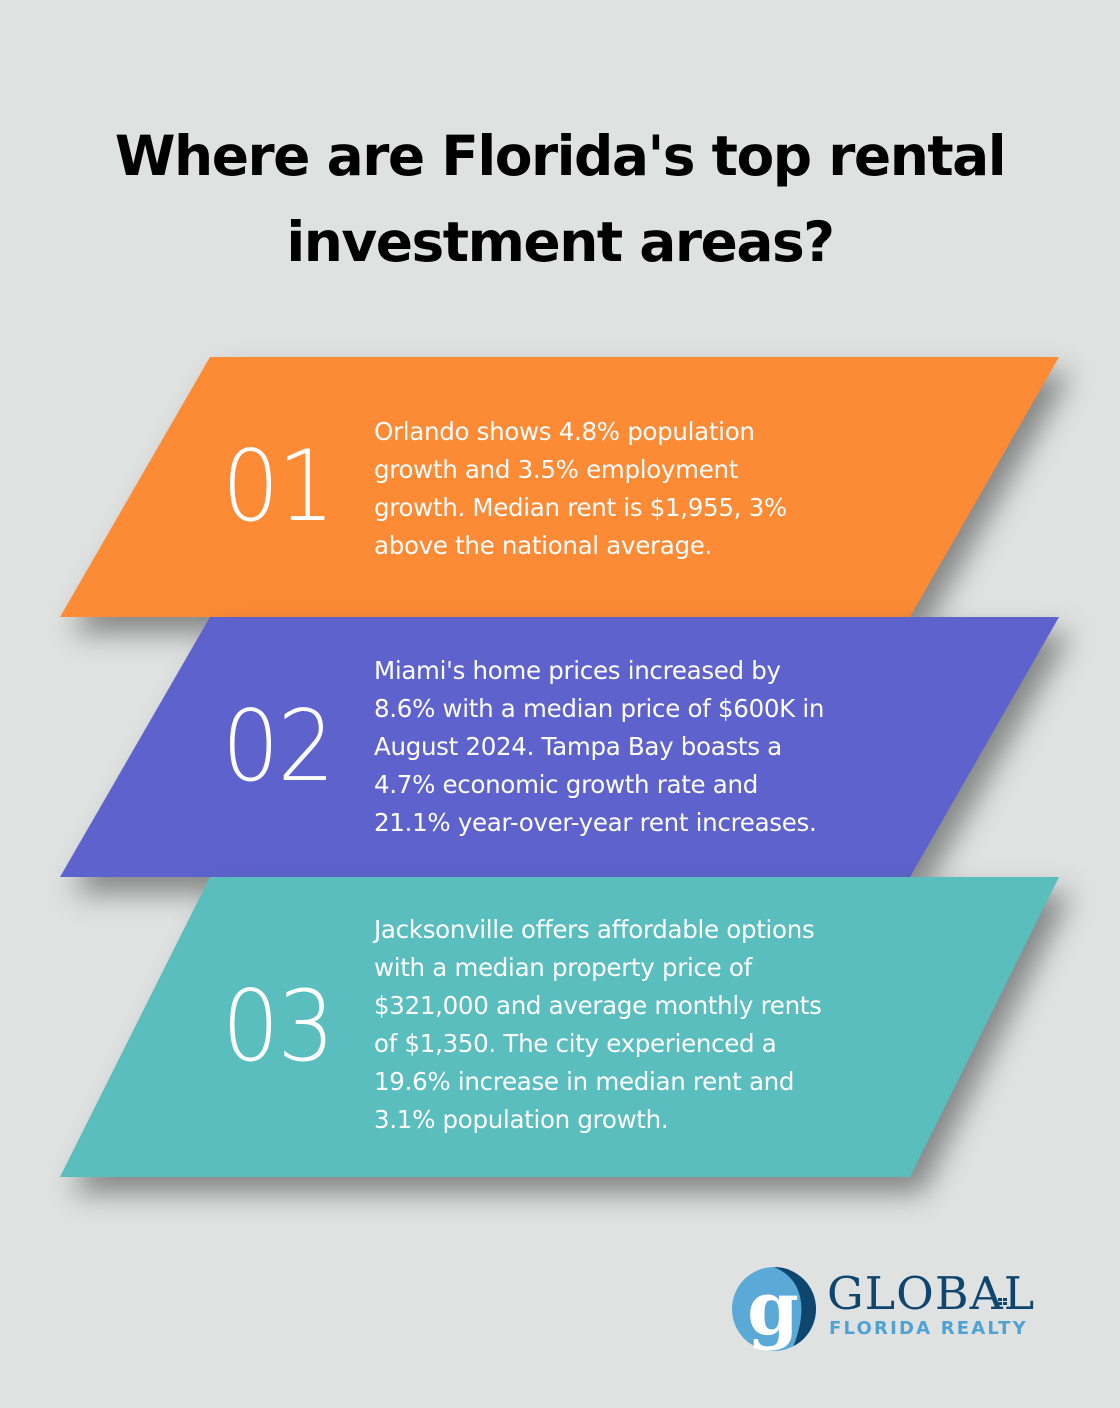 This screenshot has width=1120, height=1408. What do you see at coordinates (594, 929) in the screenshot?
I see `desc-line: Jacksonville offers affordable options` at bounding box center [594, 929].